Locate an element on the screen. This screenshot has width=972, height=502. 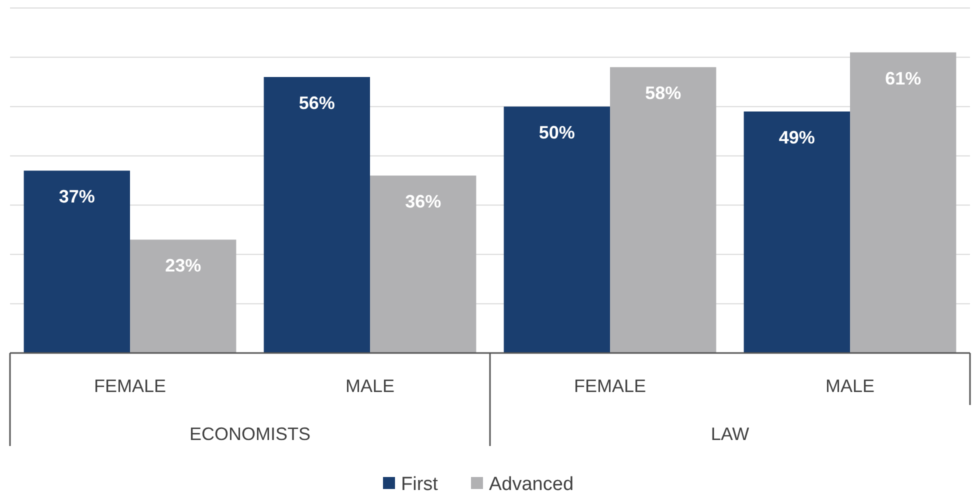
data-label: 36% is located at coordinates (423, 202).